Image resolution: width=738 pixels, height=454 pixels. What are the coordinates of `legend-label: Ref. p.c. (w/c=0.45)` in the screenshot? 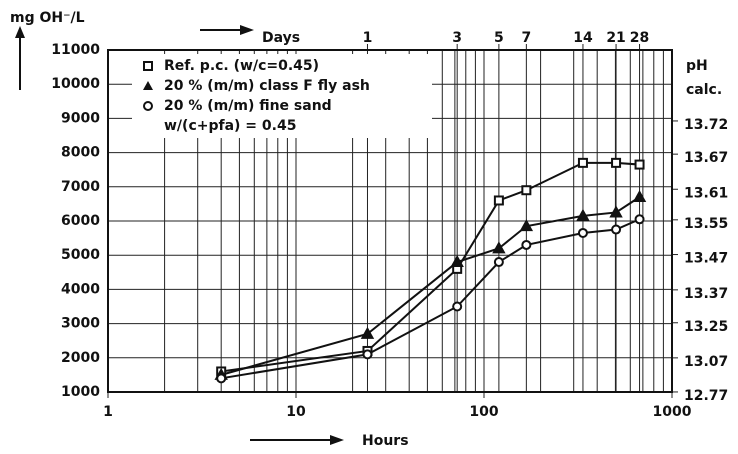 It's located at (241, 66).